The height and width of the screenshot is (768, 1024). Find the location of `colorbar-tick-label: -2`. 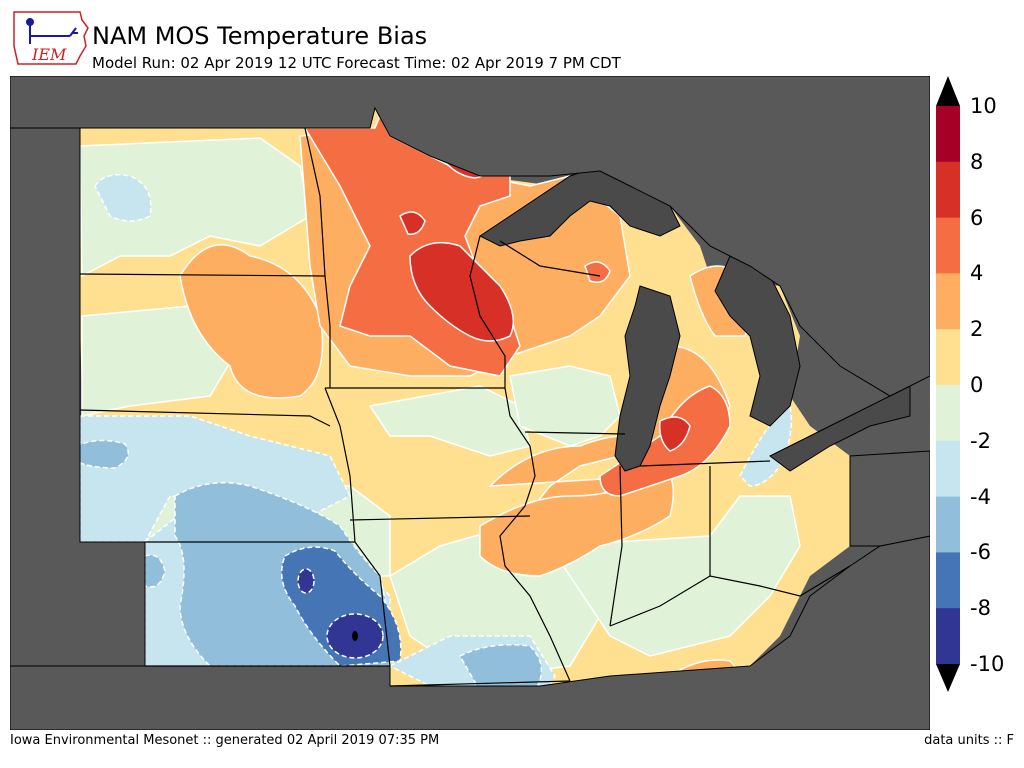

colorbar-tick-label: -2 is located at coordinates (980, 440).